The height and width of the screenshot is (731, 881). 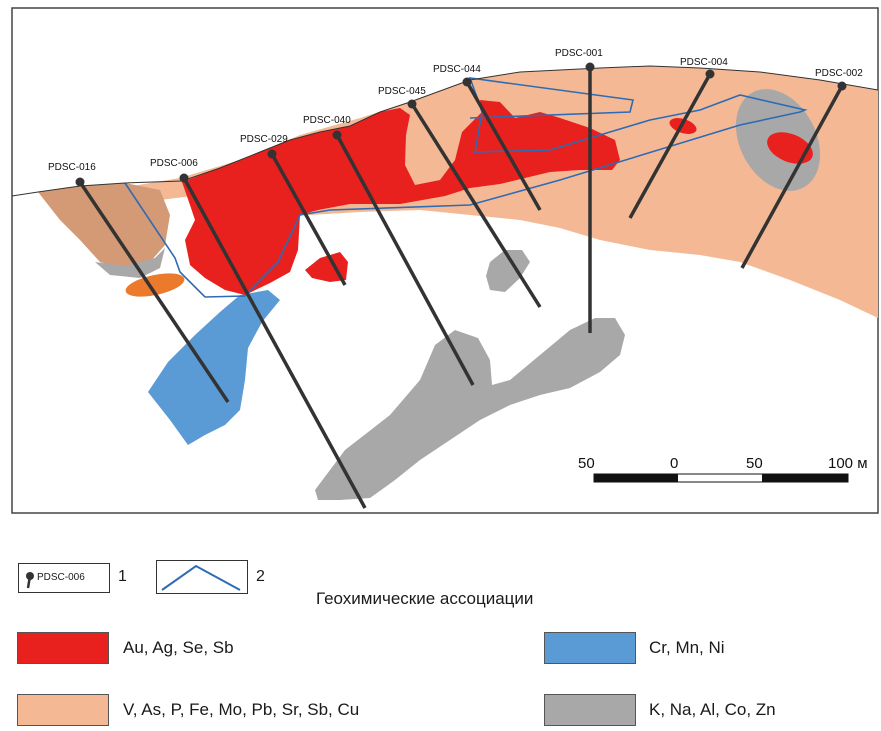 What do you see at coordinates (264, 139) in the screenshot?
I see `svg-text: PDSC-029` at bounding box center [264, 139].